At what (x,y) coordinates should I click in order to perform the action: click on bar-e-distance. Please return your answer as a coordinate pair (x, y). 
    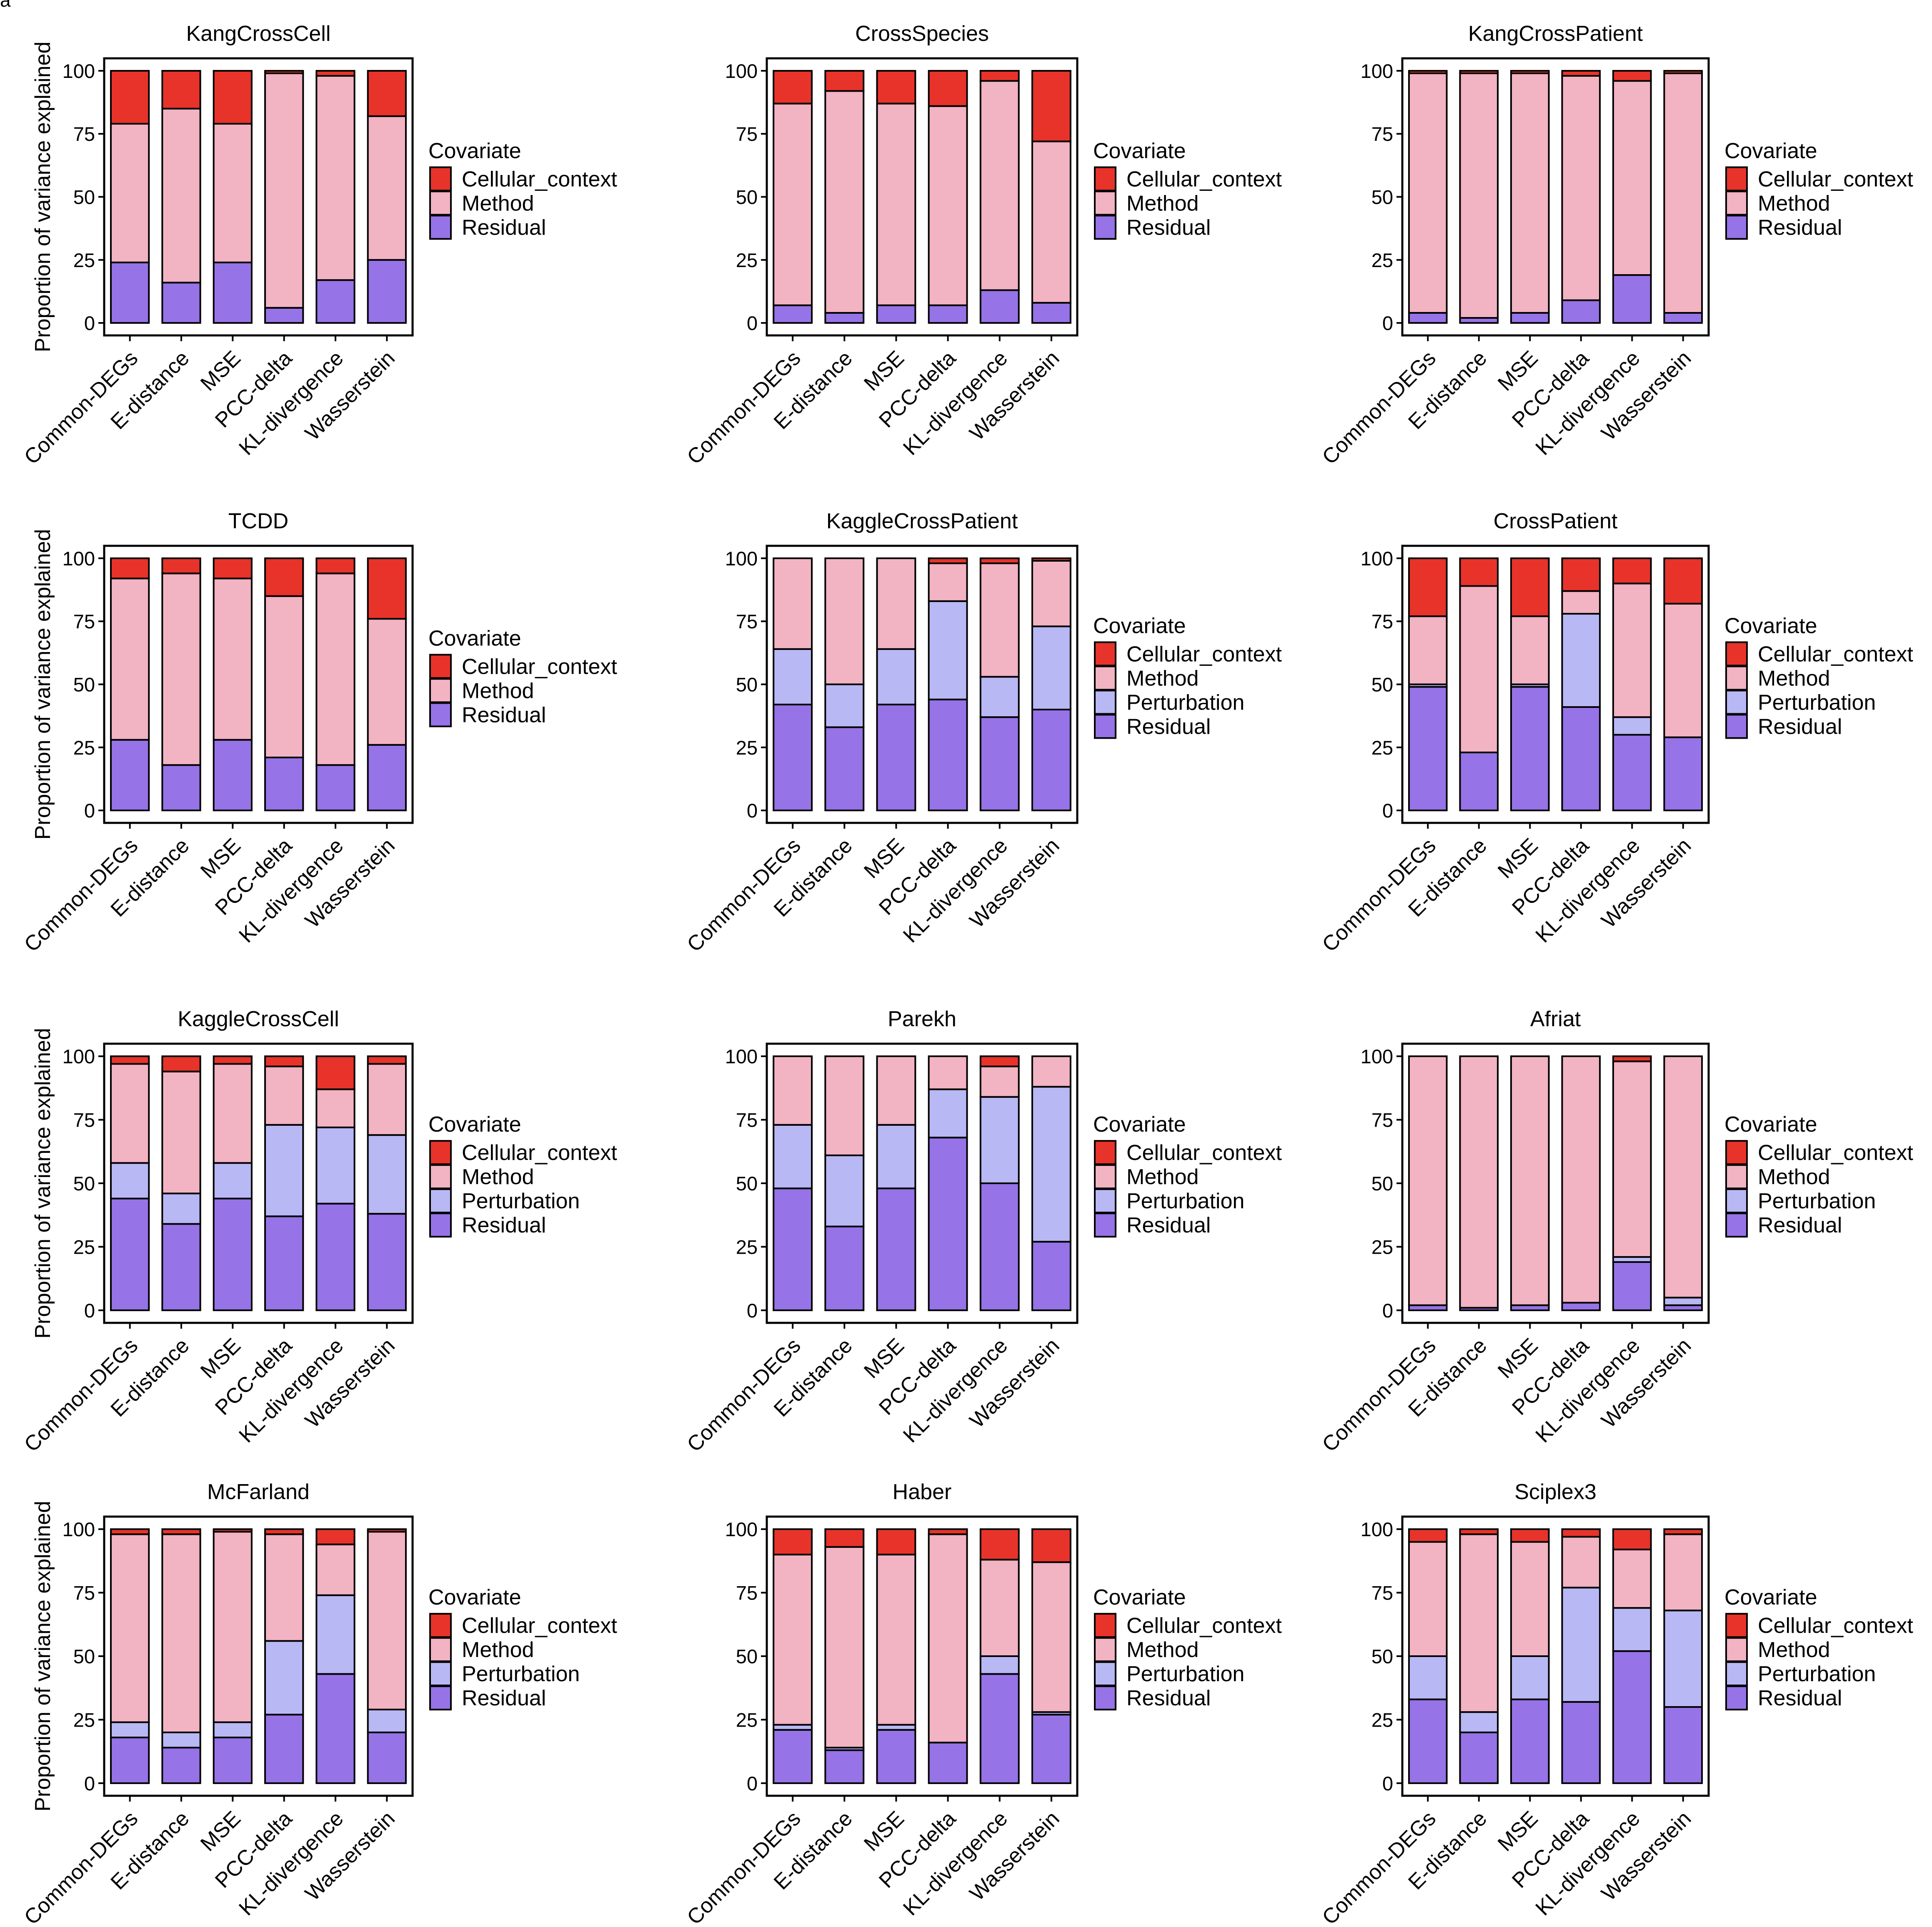
    Looking at the image, I should click on (844, 1183).